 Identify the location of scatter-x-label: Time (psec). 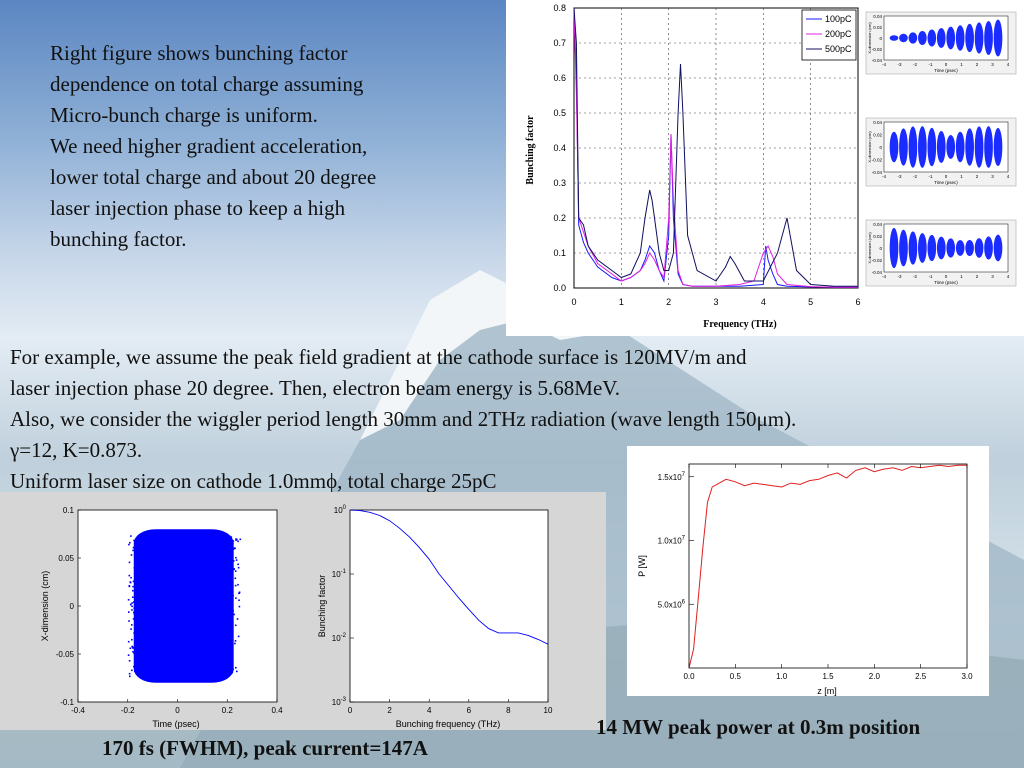
(175, 724).